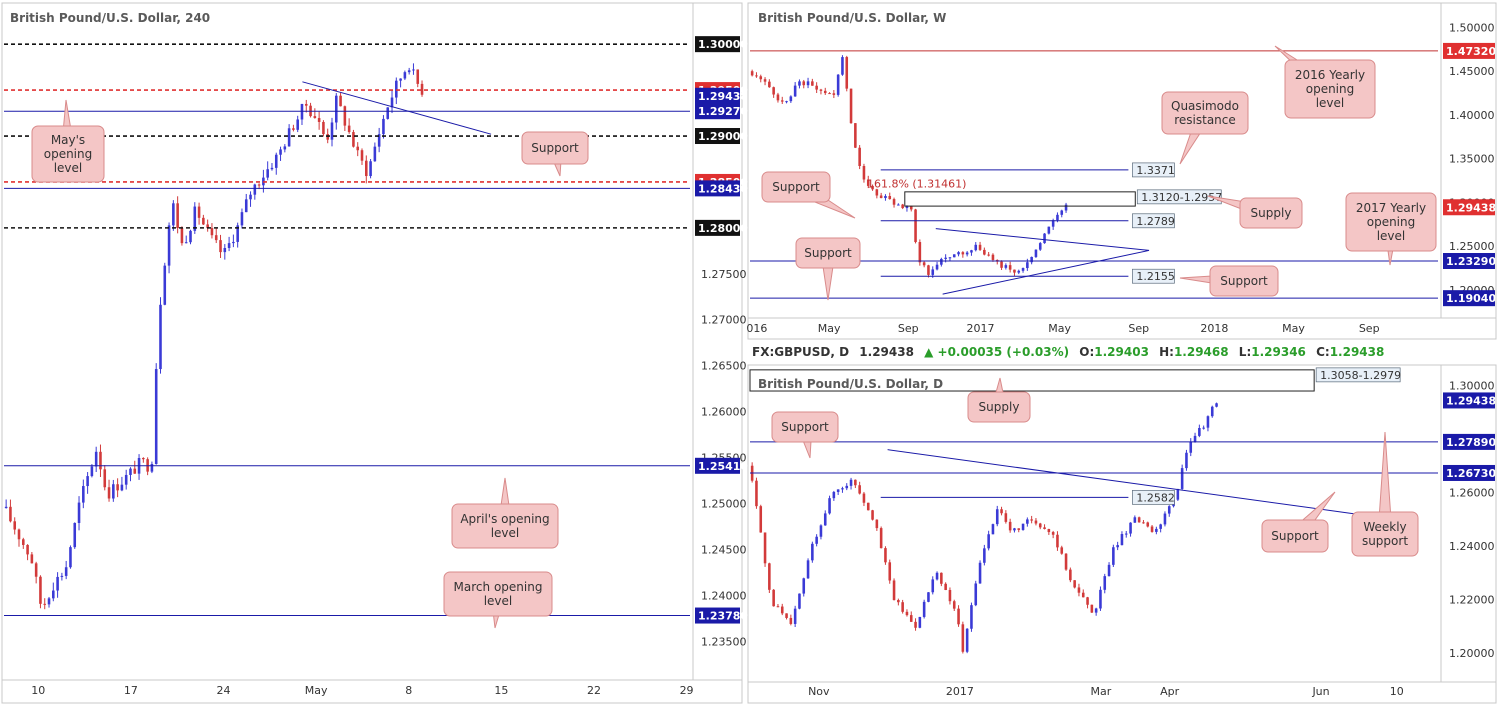 This screenshot has height=706, width=1498. What do you see at coordinates (1472, 493) in the screenshot?
I see `daily-y-tick: 1.26000` at bounding box center [1472, 493].